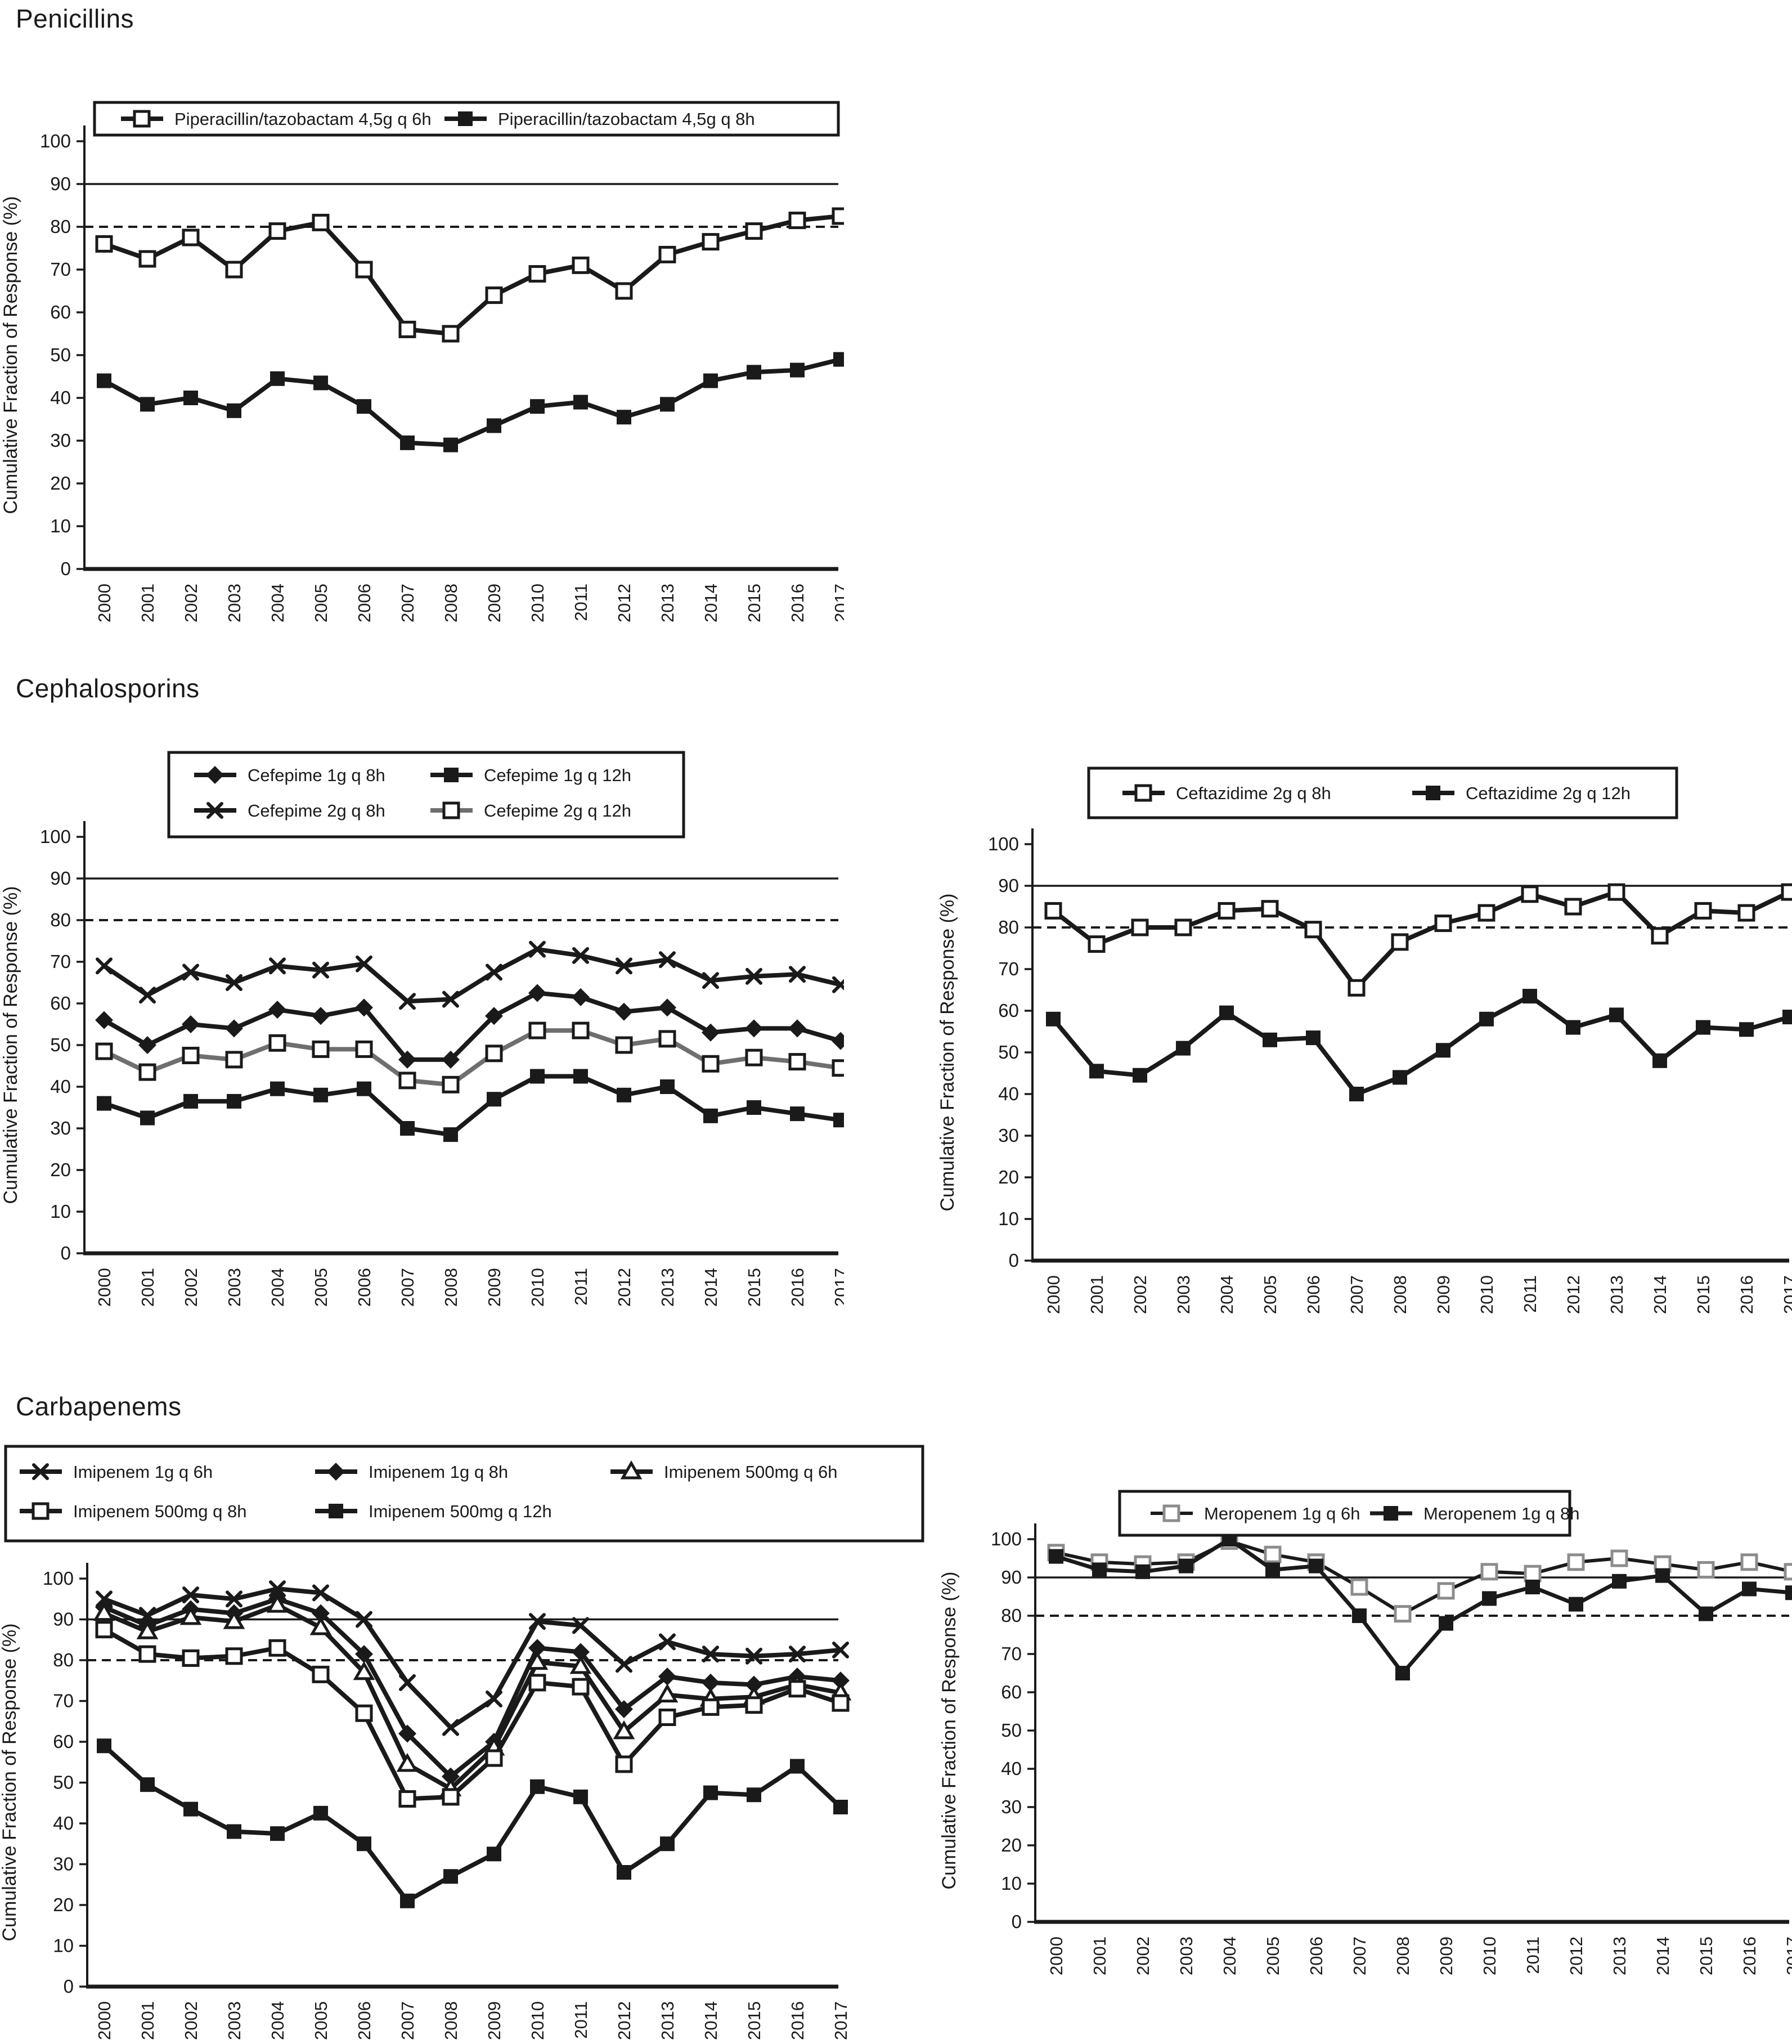  What do you see at coordinates (66, 1253) in the screenshot?
I see `y-tick-label: 0` at bounding box center [66, 1253].